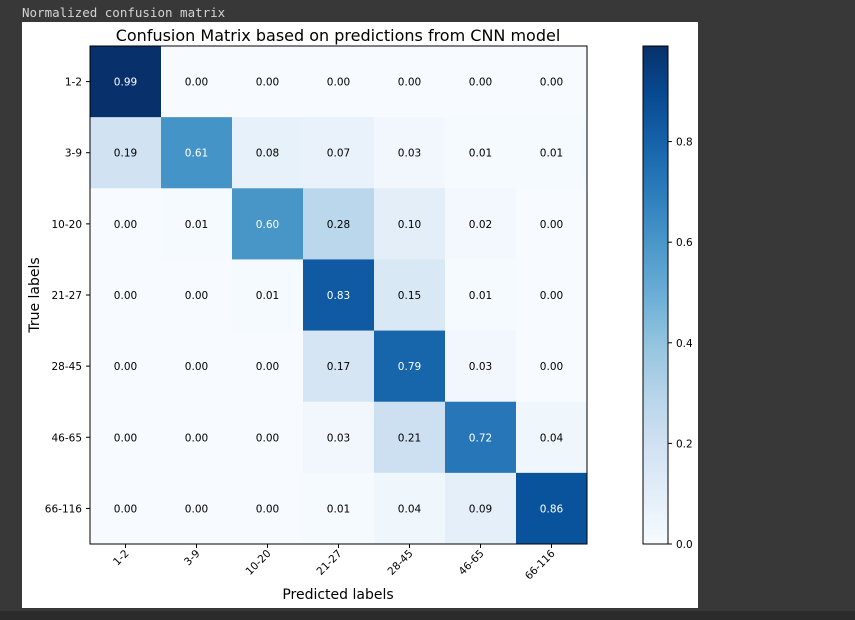  Describe the element at coordinates (401, 563) in the screenshot. I see `x-tick-label: 28-45` at that location.